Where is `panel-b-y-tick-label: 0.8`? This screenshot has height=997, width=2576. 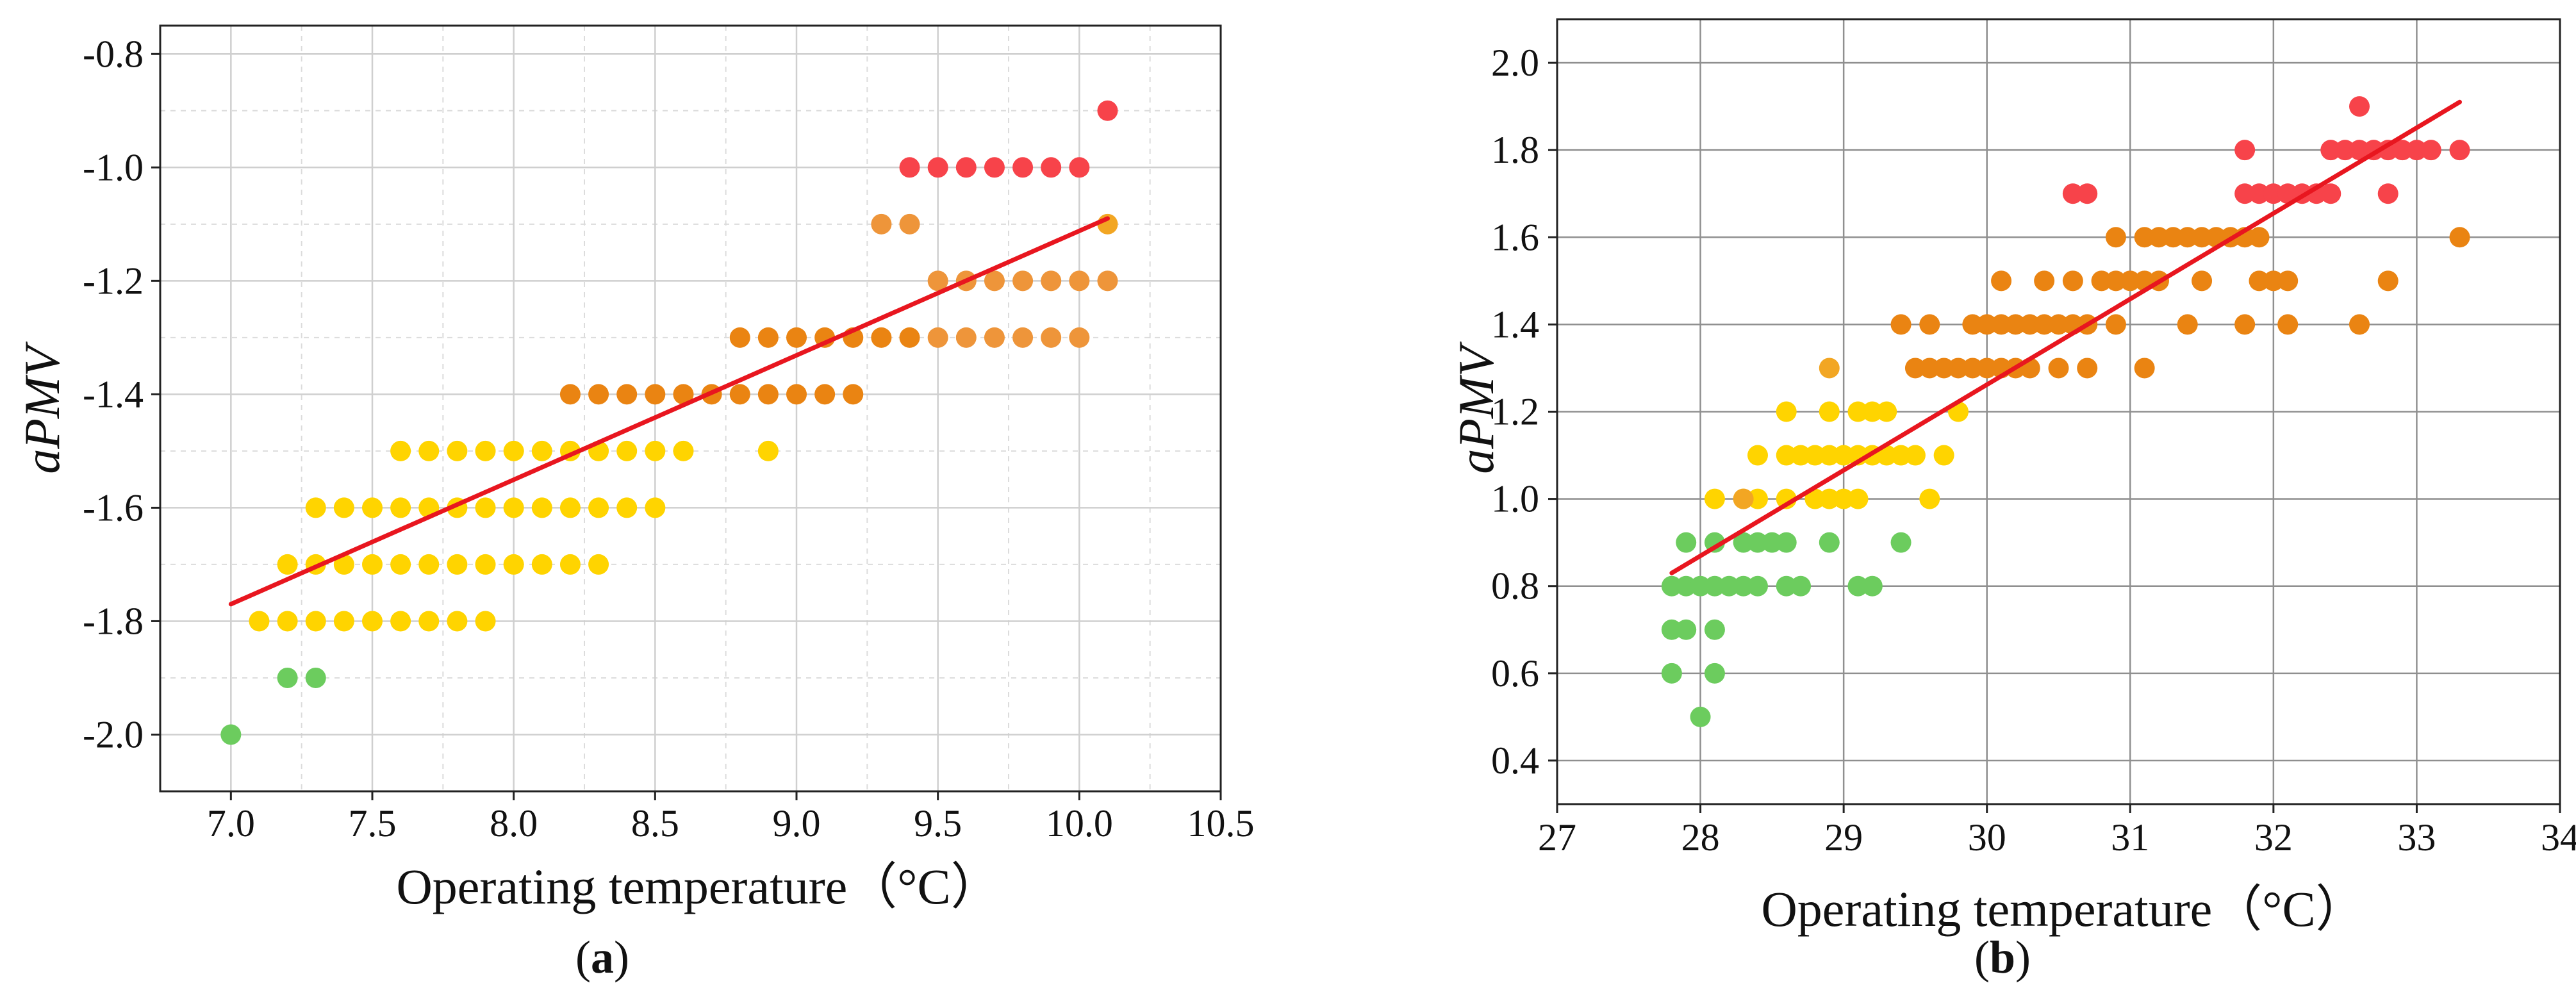
panel-b-y-tick-label: 0.8 is located at coordinates (1515, 586).